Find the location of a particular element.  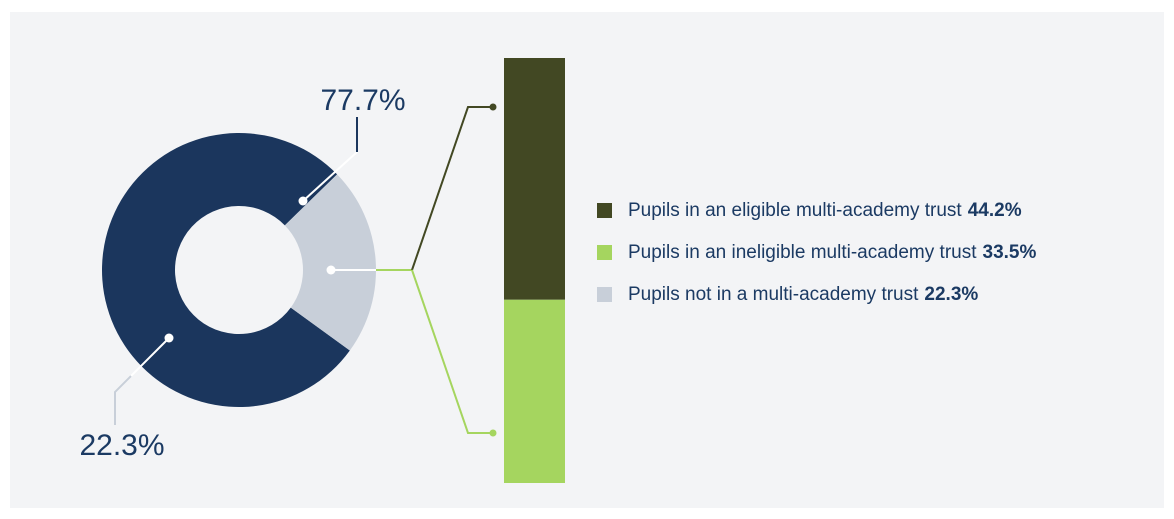

breakout-line-eligible is located at coordinates (452, 188).